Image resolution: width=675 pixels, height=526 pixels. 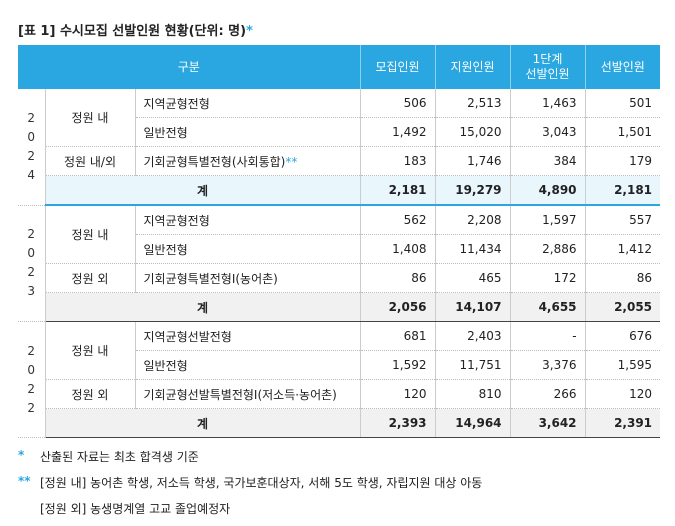 What do you see at coordinates (473, 103) in the screenshot?
I see `value-cell: 2,513` at bounding box center [473, 103].